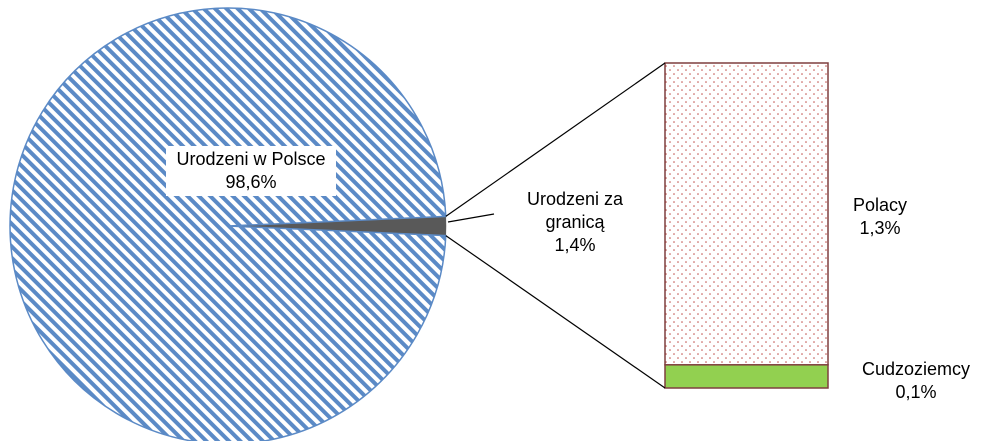 The height and width of the screenshot is (441, 994). Describe the element at coordinates (575, 210) in the screenshot. I see `category-label: Urodzeni za granicą` at that location.